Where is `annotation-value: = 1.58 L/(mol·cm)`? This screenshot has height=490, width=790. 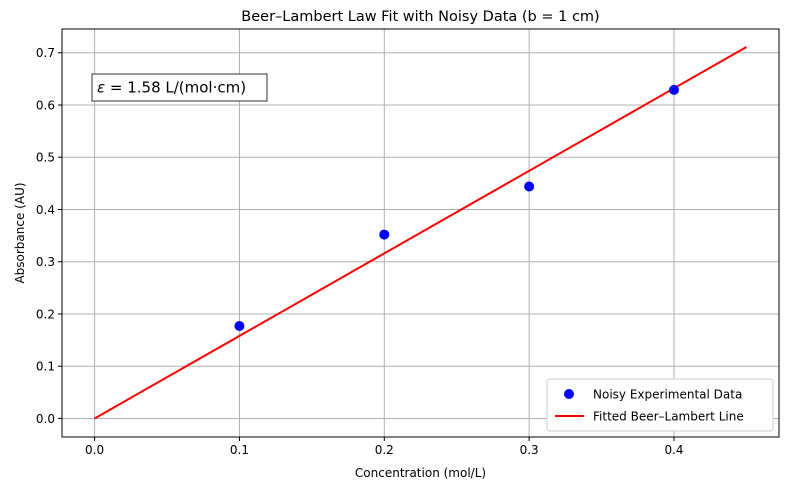
annotation-value: = 1.58 L/(mol·cm) is located at coordinates (175, 88).